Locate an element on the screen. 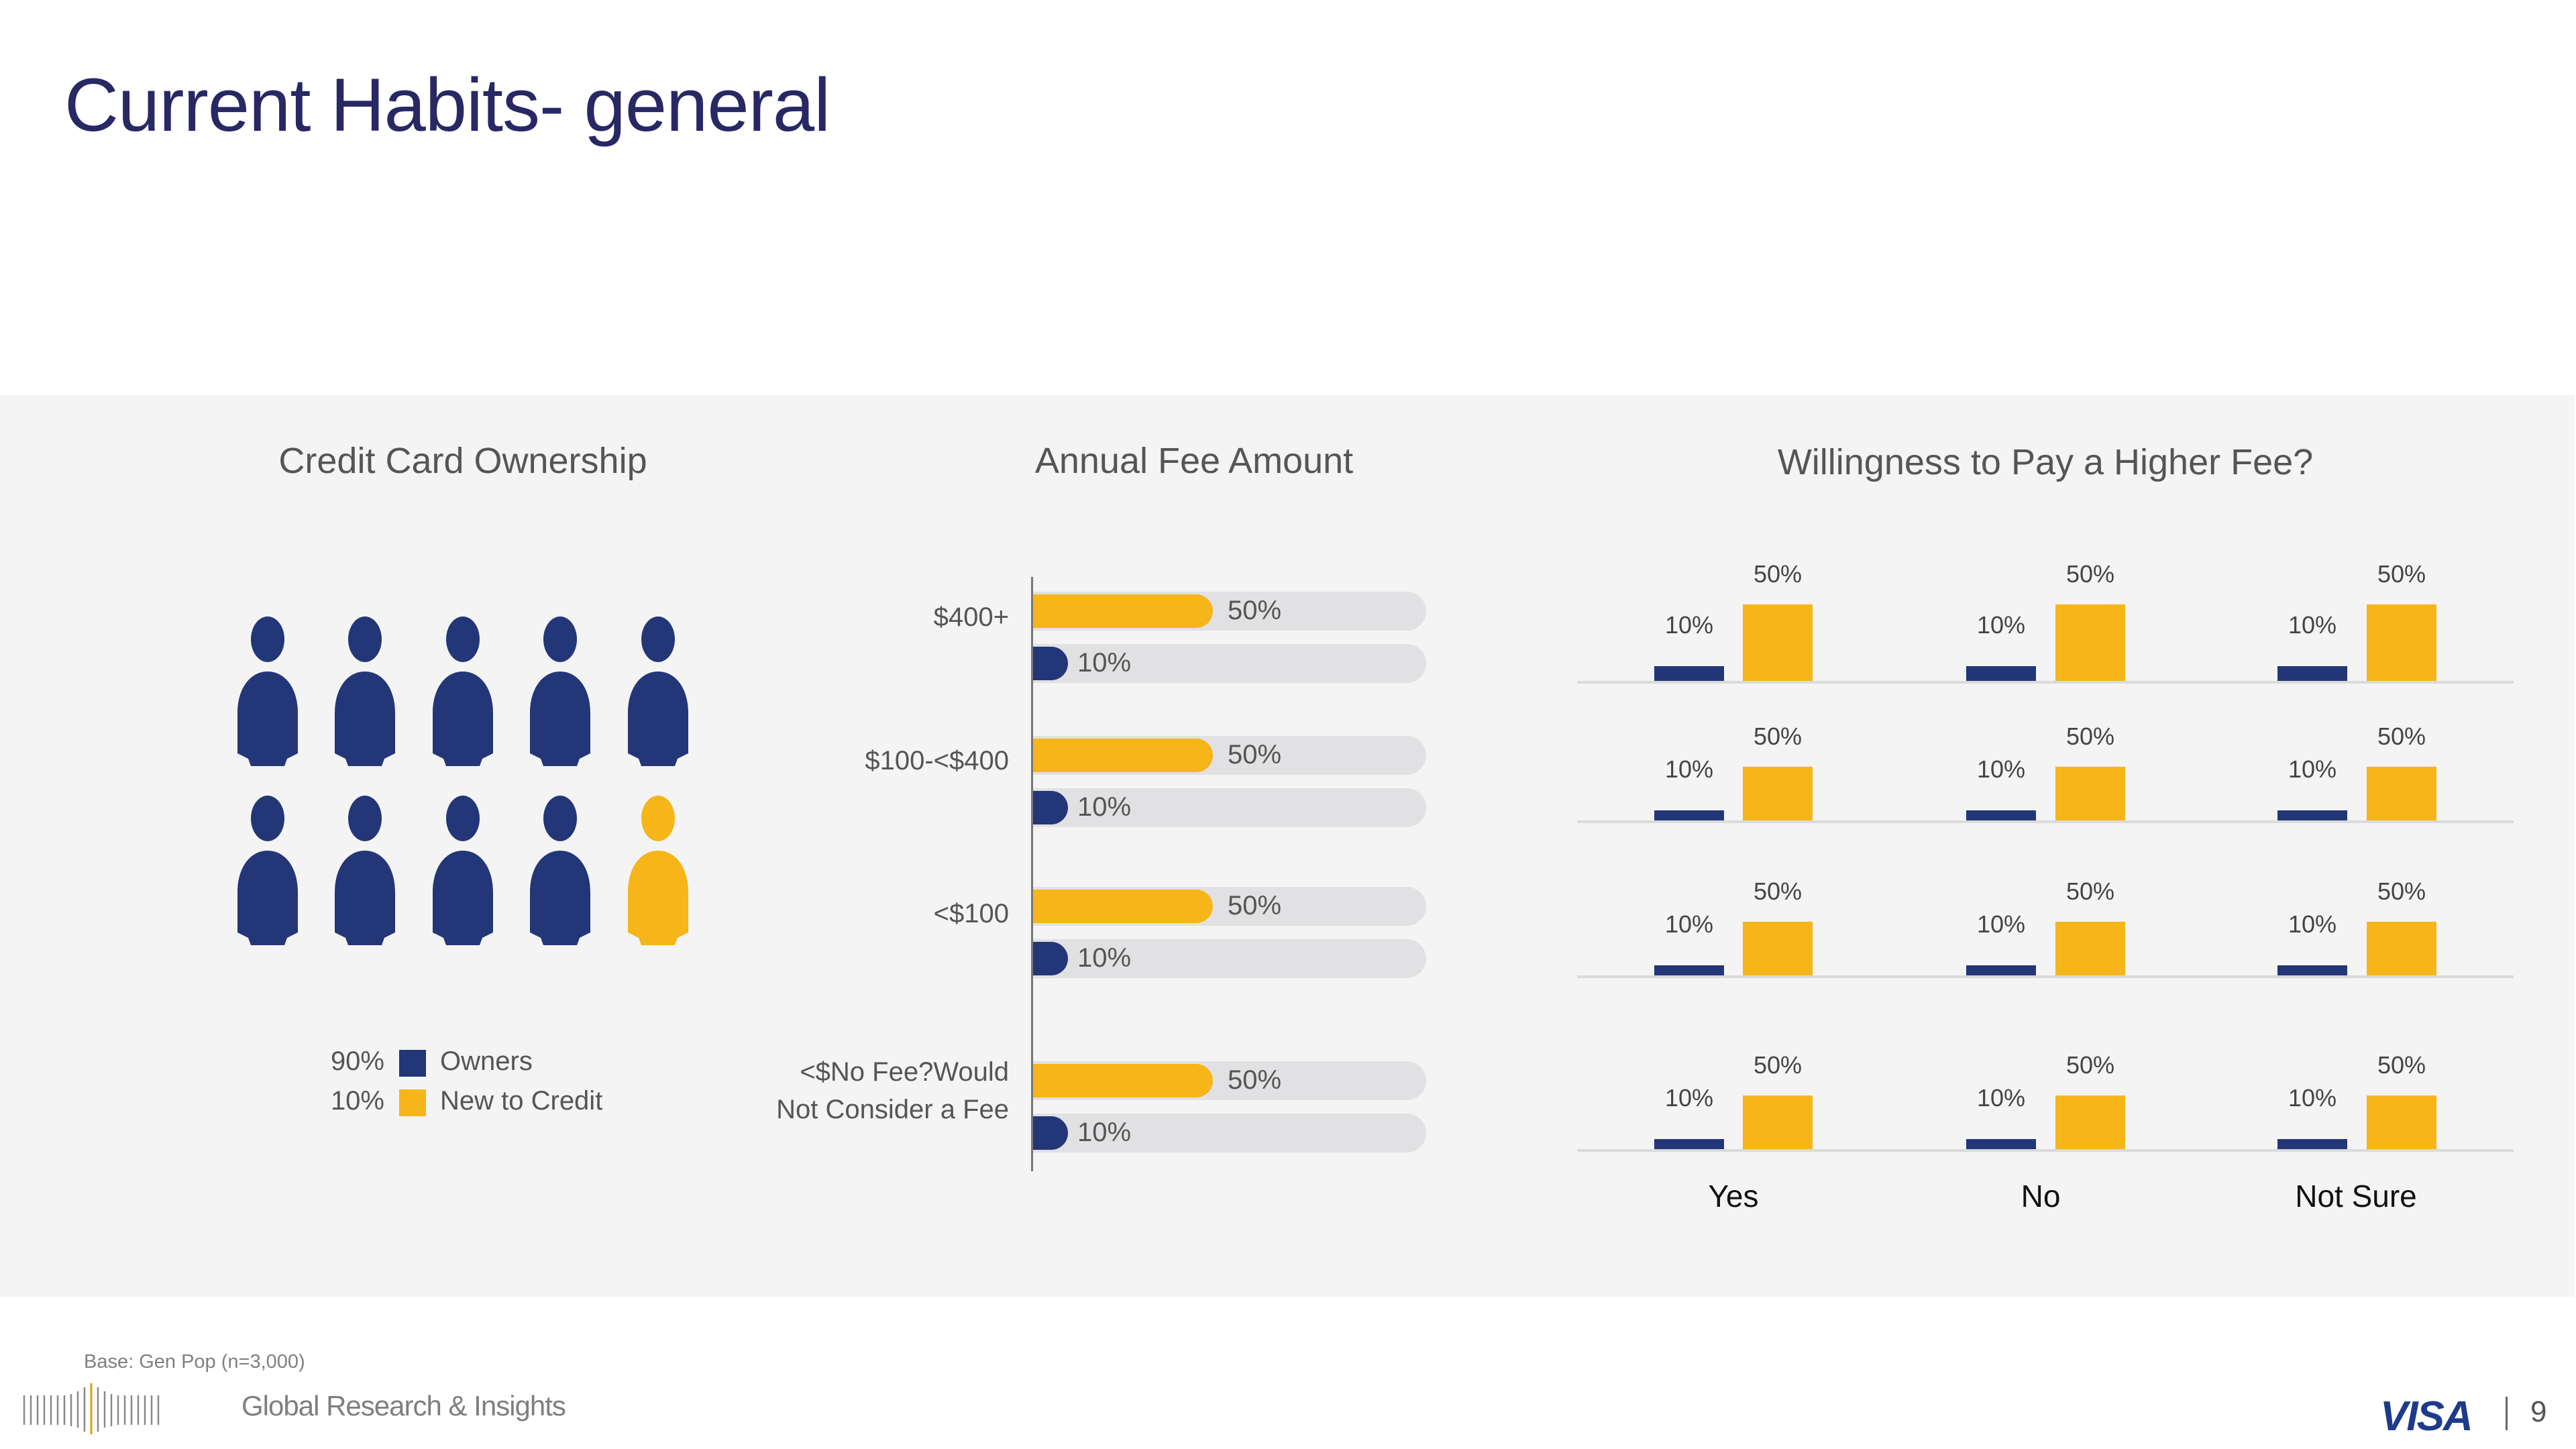  annual-fee-title: Annual Fee Amount is located at coordinates (1194, 461).